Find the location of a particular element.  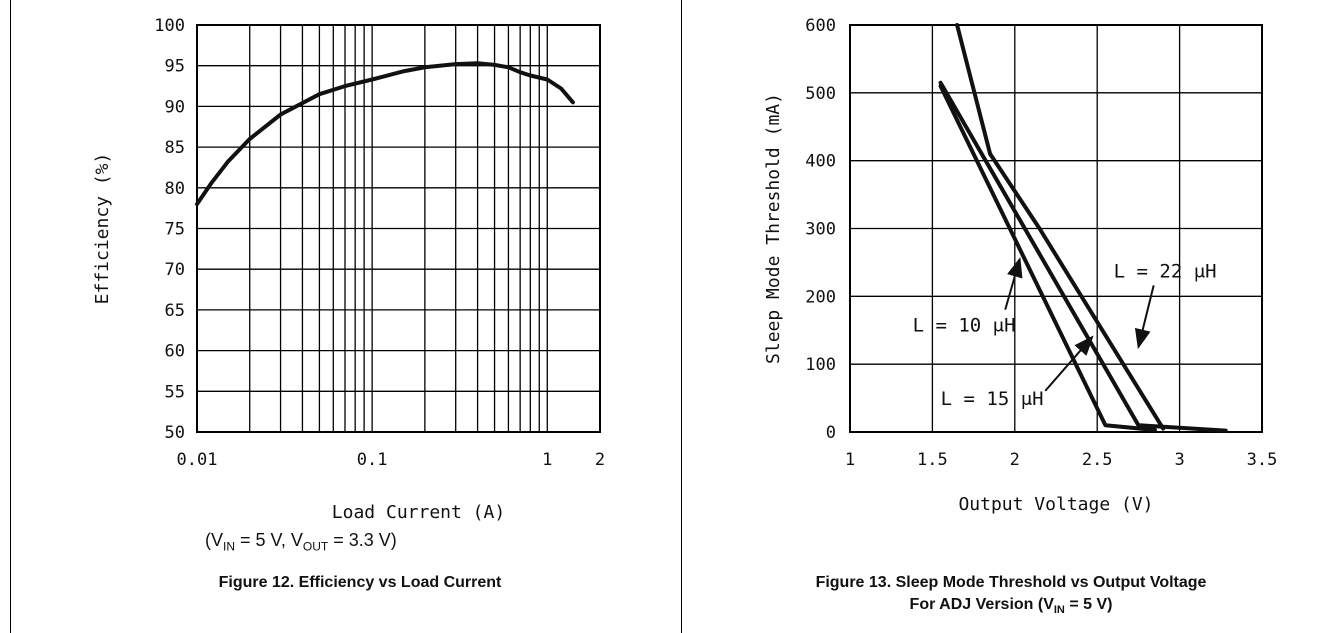

y-tick-label: 500 is located at coordinates (820, 94).